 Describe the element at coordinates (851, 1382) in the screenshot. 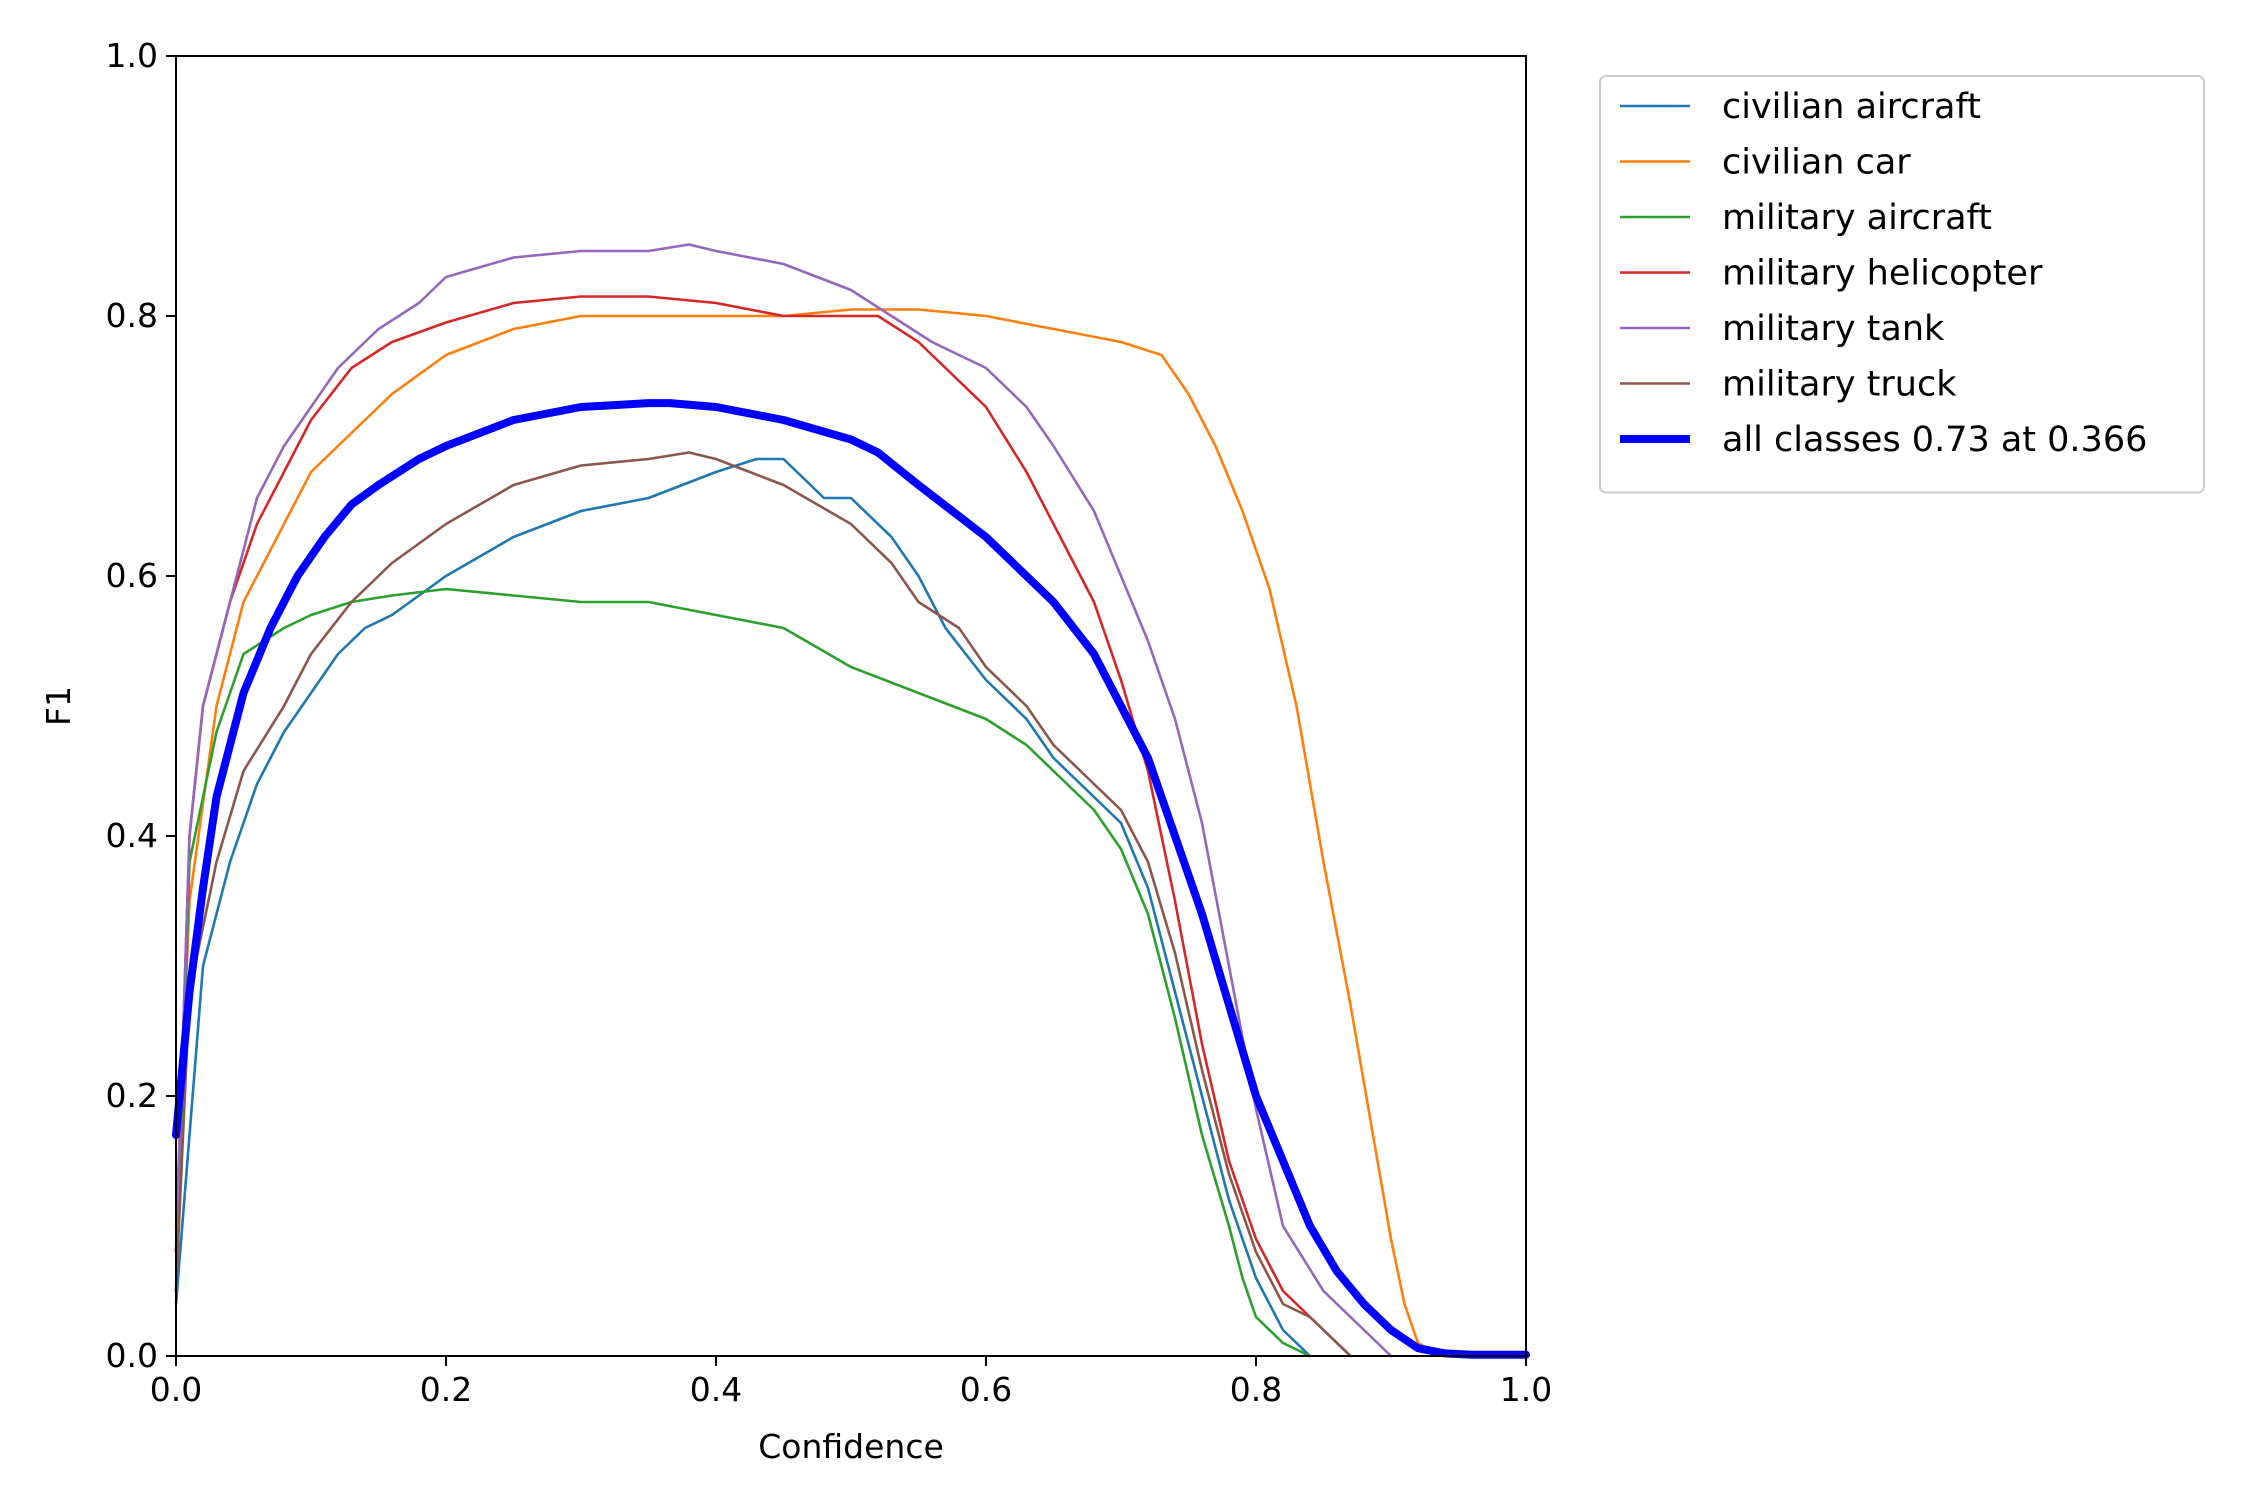

I see `x-axis-ticks: 0.0 0.2 0.4 0.6 0.8 1.0` at that location.